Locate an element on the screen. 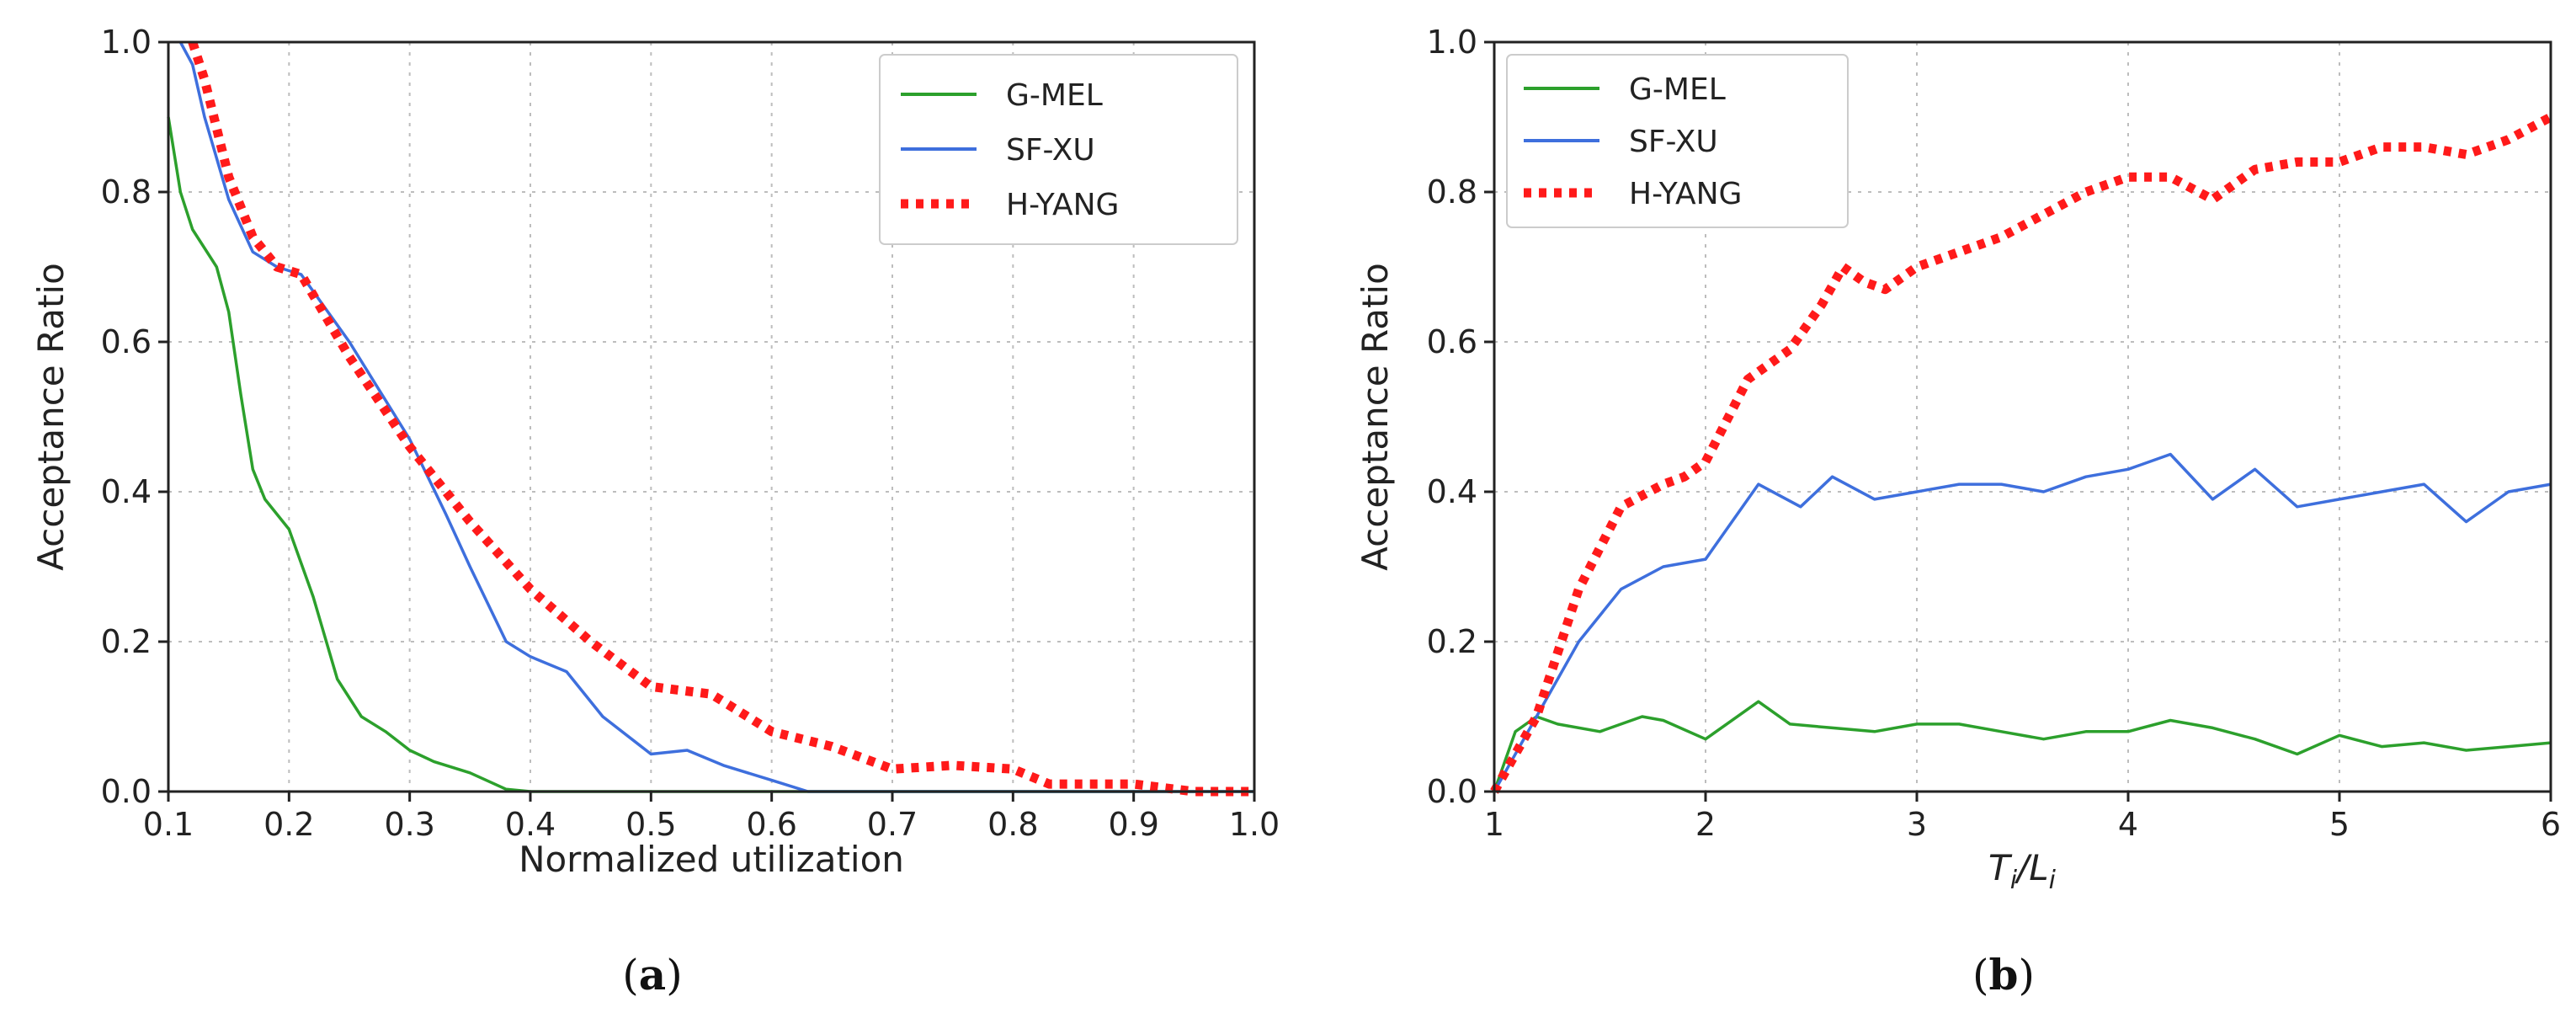  chart-b-ytick-label: 0.2 is located at coordinates (1452, 641).